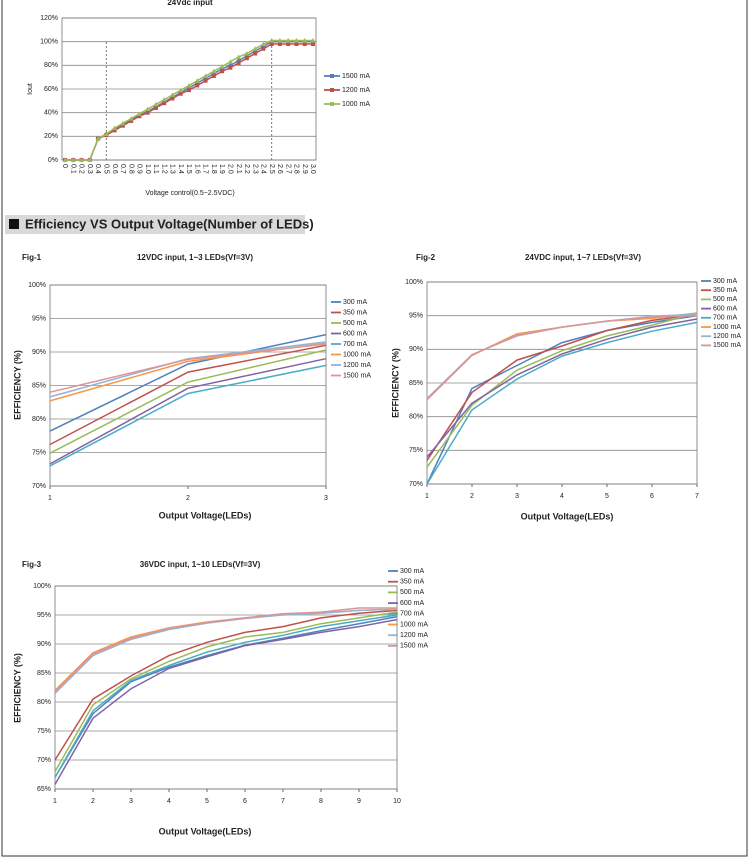 The height and width of the screenshot is (859, 750). I want to click on x-tick-label: 1.6, so click(196, 169).